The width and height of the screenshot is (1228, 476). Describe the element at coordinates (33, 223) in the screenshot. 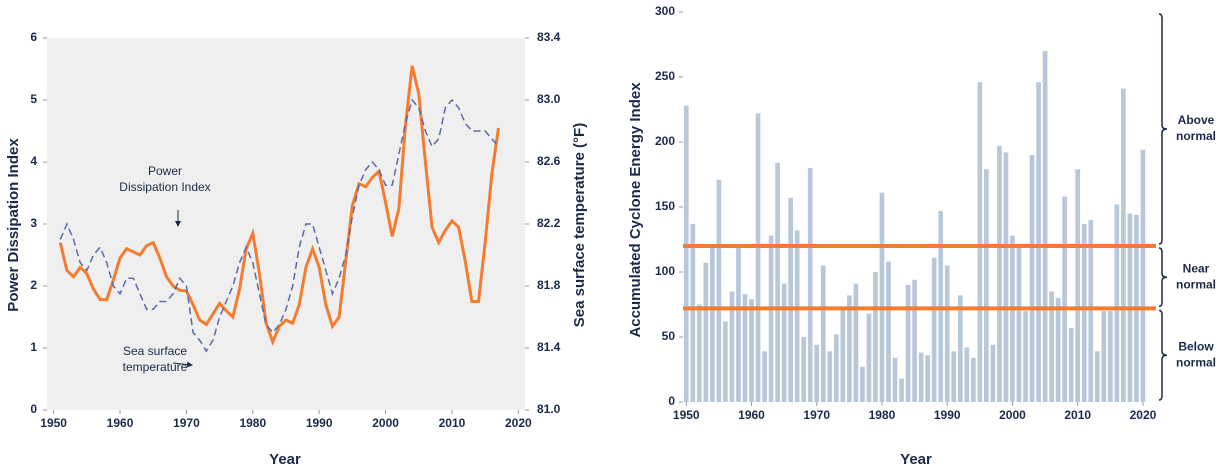

I see `y-tick-label: 3` at that location.